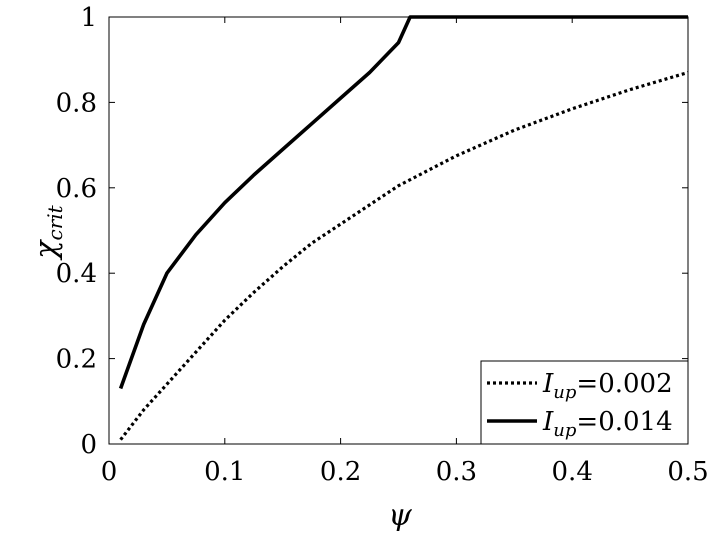  I want to click on legend-value: =0.002, so click(624, 384).